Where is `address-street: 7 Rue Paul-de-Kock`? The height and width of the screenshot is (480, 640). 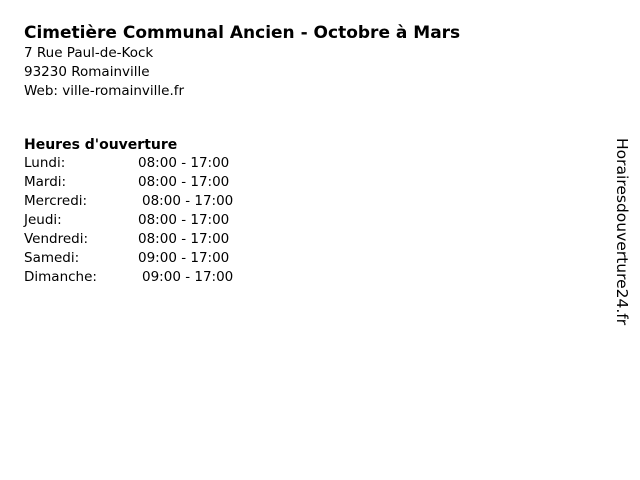
address-street: 7 Rue Paul-de-Kock is located at coordinates (89, 53).